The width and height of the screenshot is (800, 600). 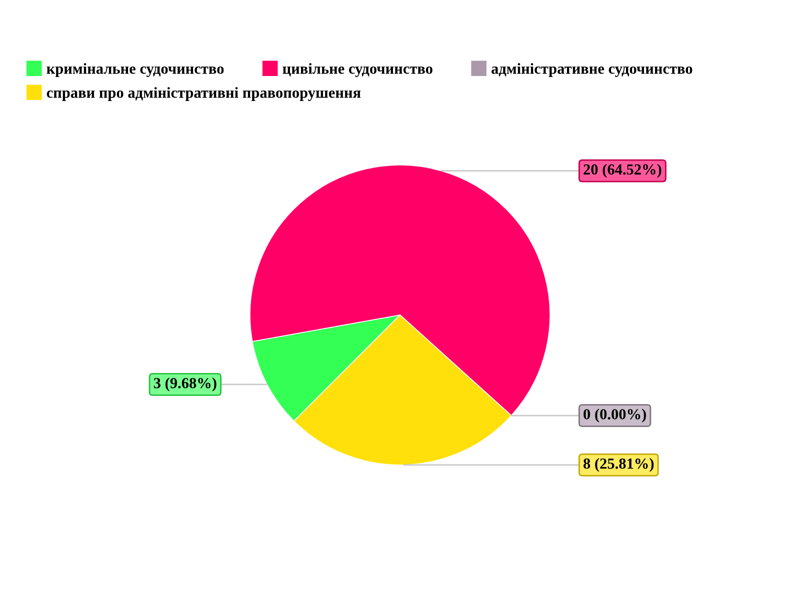 I want to click on data-label: 8 (25.81%), so click(x=619, y=465).